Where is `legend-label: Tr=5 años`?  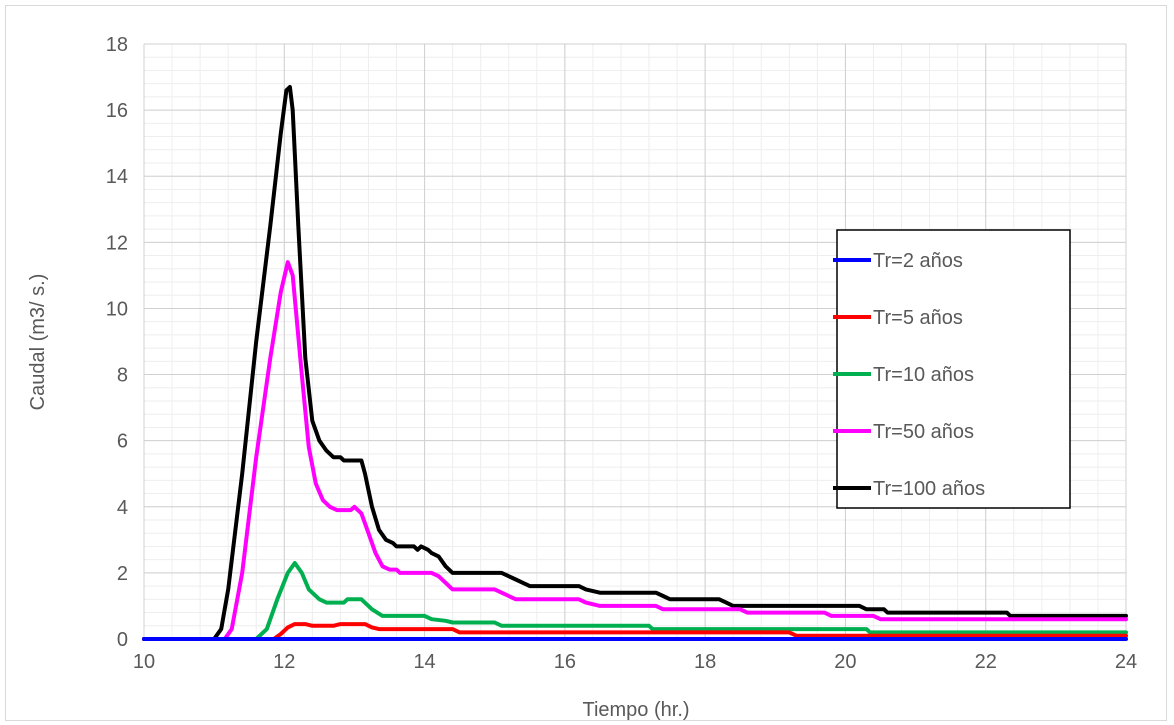
legend-label: Tr=5 años is located at coordinates (918, 318).